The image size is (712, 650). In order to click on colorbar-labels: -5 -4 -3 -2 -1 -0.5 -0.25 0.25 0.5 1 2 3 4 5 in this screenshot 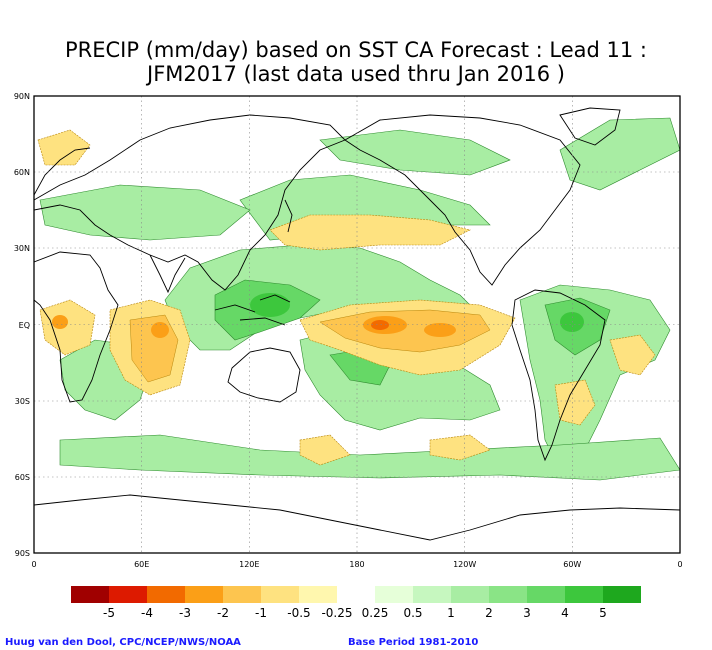, I will do `click(355, 613)`.